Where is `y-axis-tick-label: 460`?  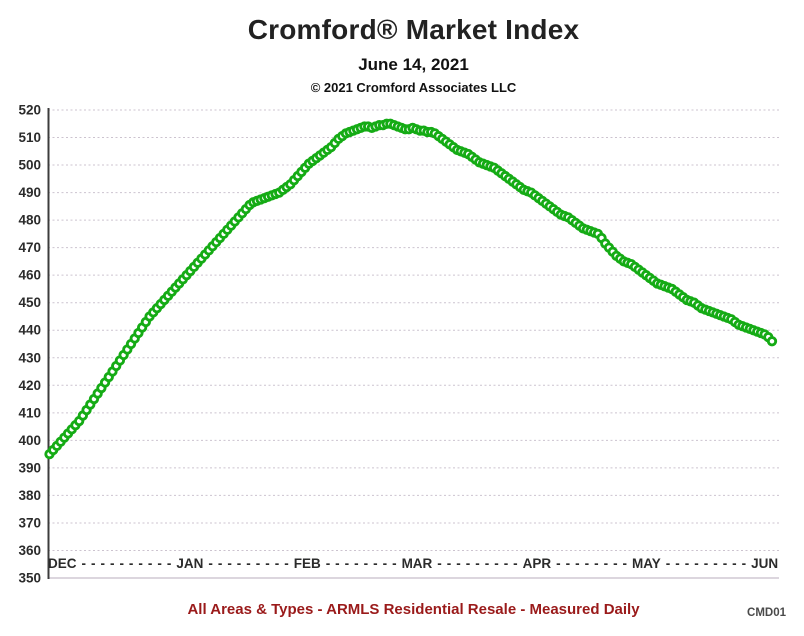 y-axis-tick-label: 460 is located at coordinates (29, 275).